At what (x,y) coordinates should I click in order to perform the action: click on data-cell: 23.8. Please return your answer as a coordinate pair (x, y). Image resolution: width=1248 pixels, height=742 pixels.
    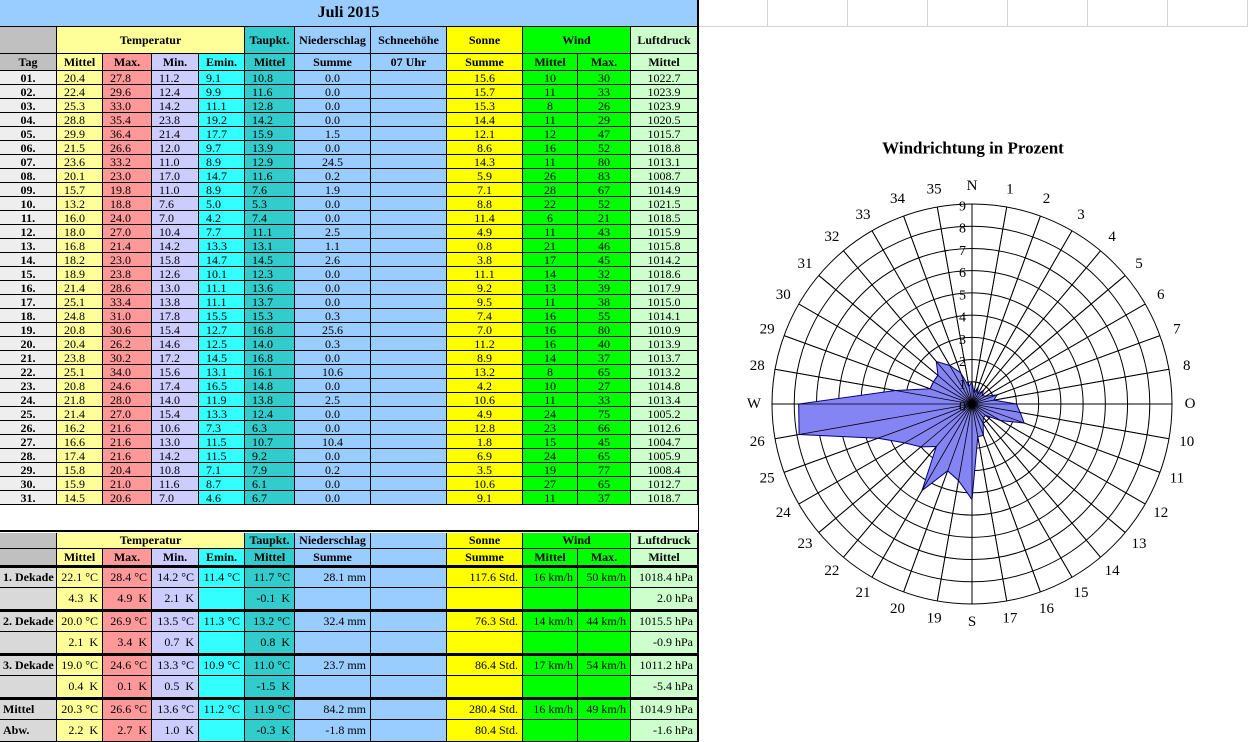
    Looking at the image, I should click on (175, 120).